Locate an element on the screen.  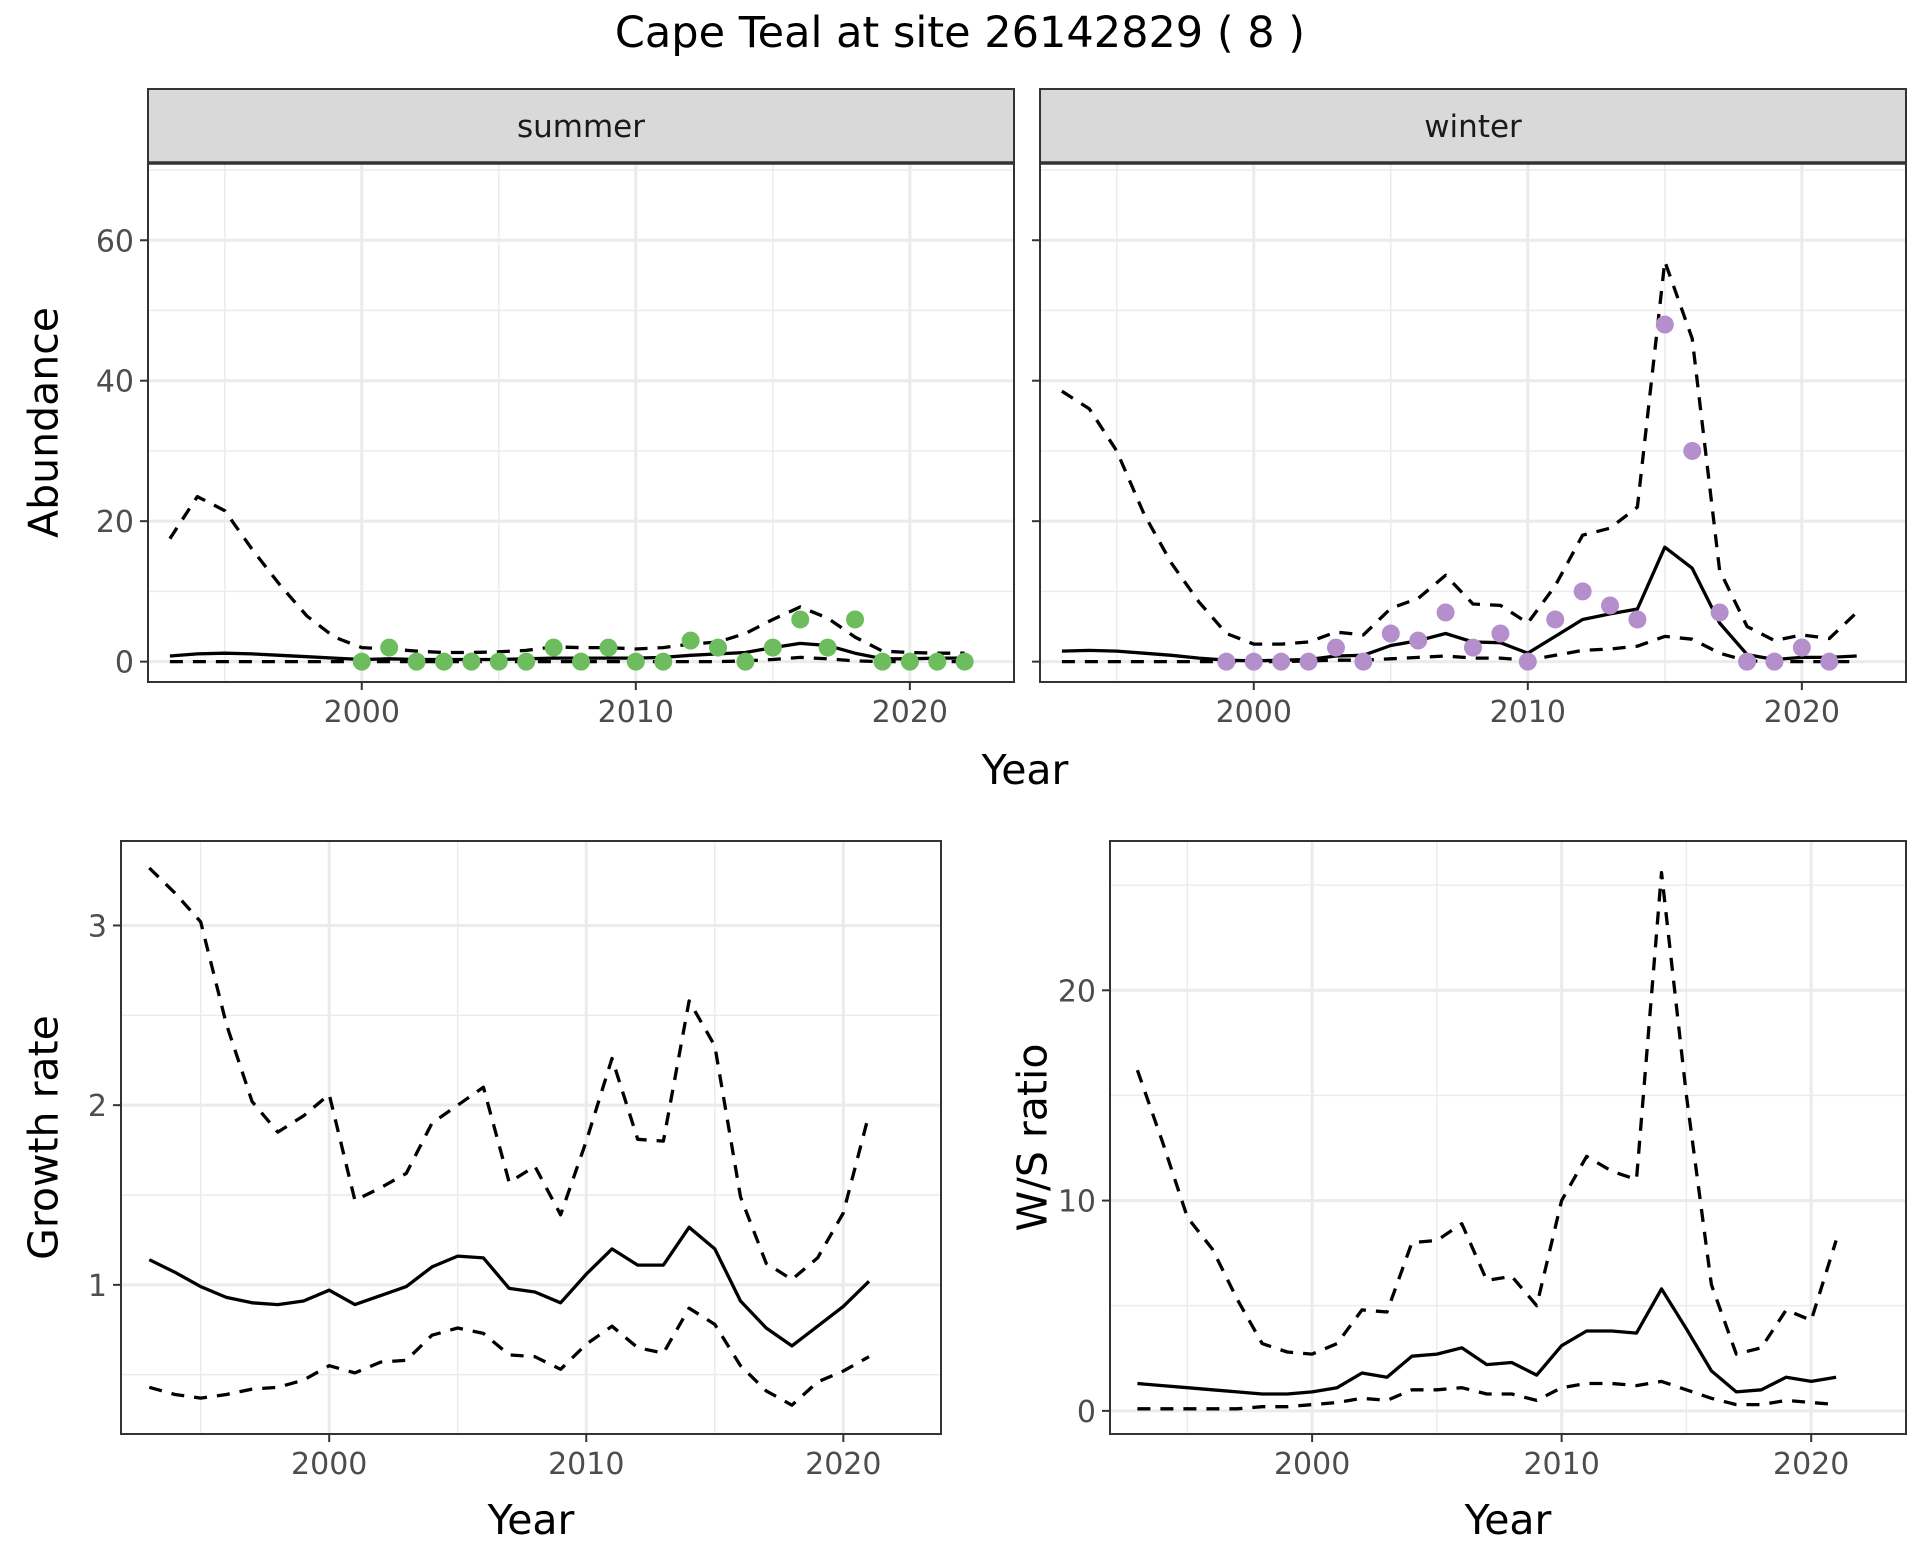
y-tick-label: 3 is located at coordinates (97, 926).